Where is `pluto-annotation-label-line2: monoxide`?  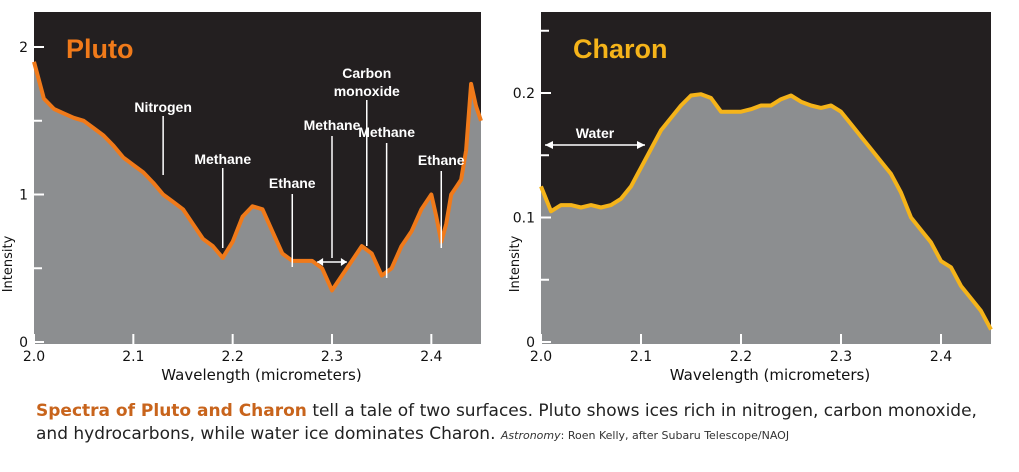
pluto-annotation-label-line2: monoxide is located at coordinates (367, 91).